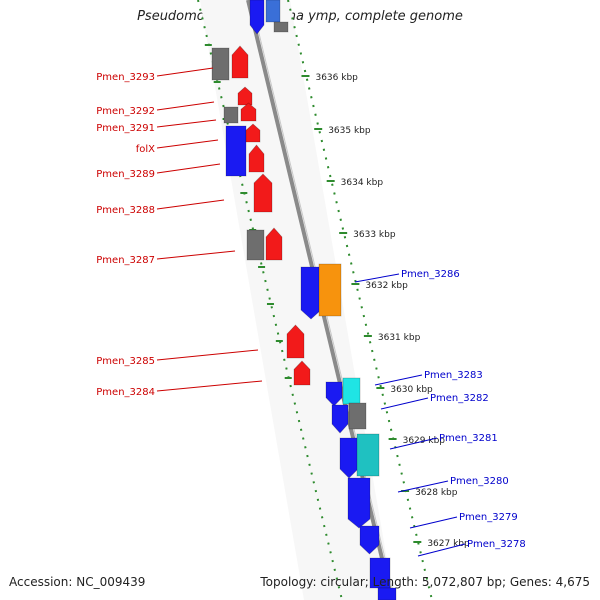 The image size is (600, 600). What do you see at coordinates (459, 398) in the screenshot?
I see `right-gene-label: Pmen_3282` at bounding box center [459, 398].